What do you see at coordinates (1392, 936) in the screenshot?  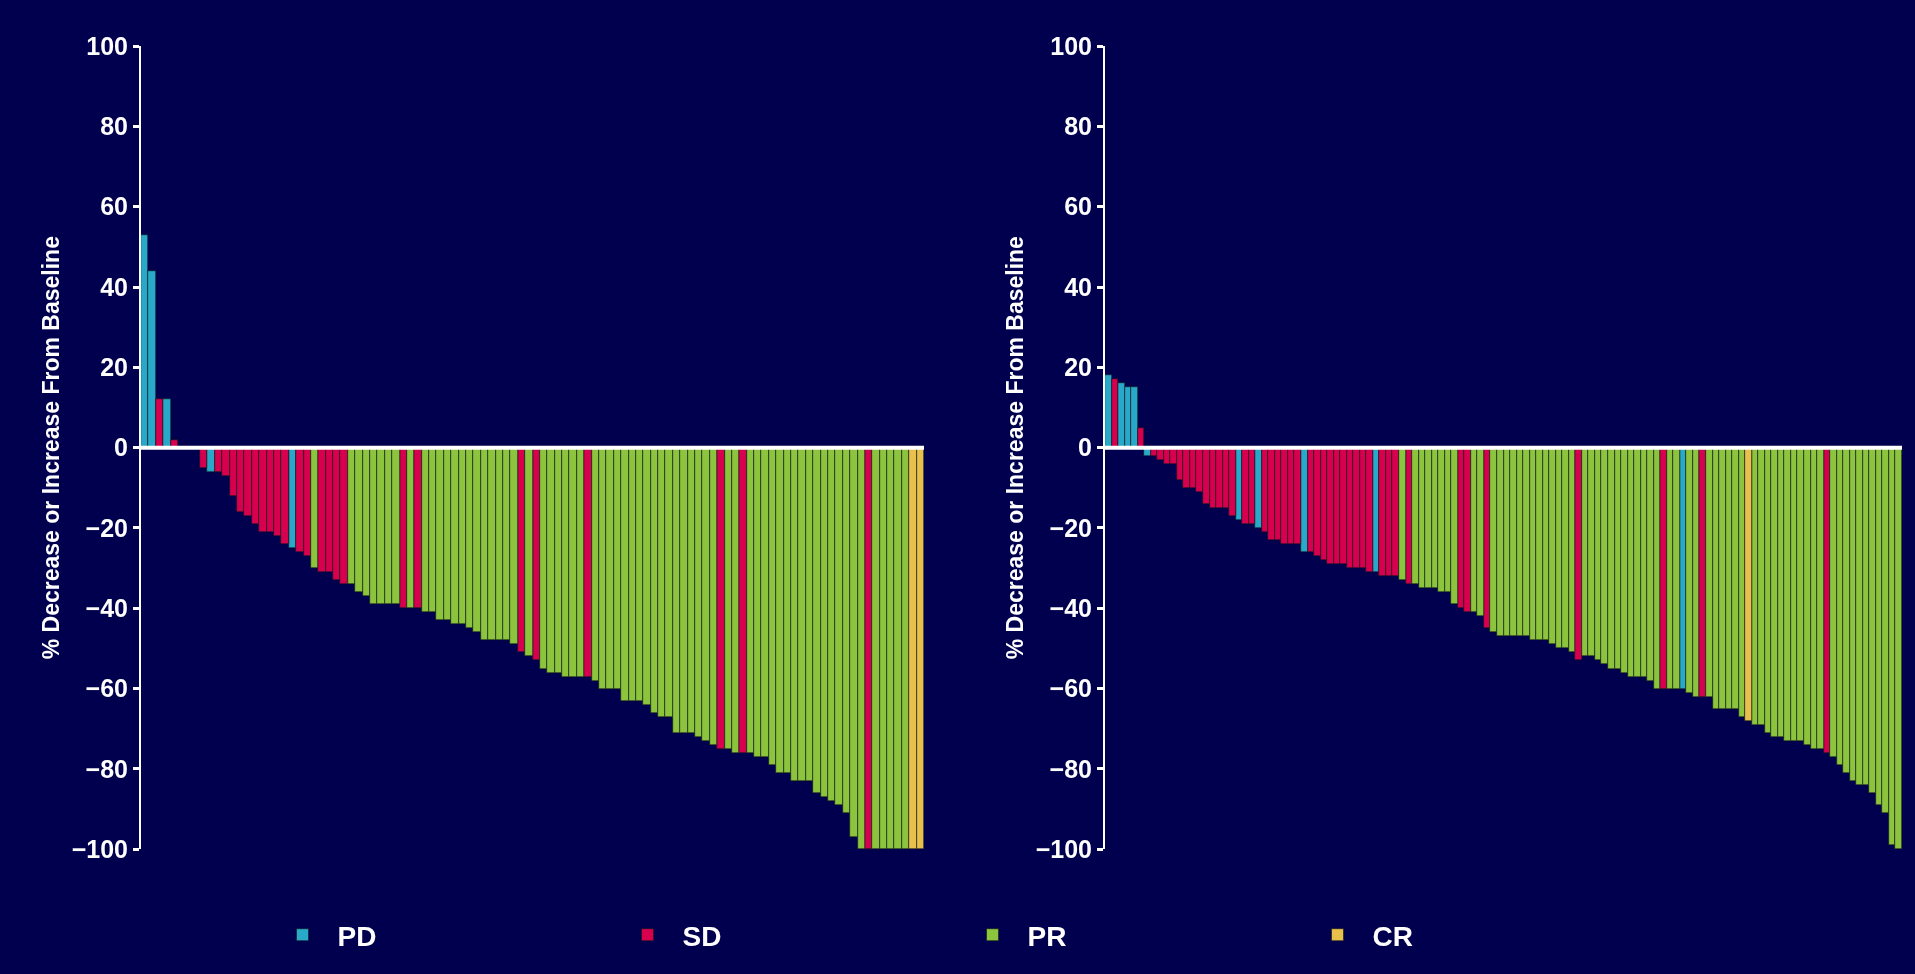 I see `legend-label: CR` at bounding box center [1392, 936].